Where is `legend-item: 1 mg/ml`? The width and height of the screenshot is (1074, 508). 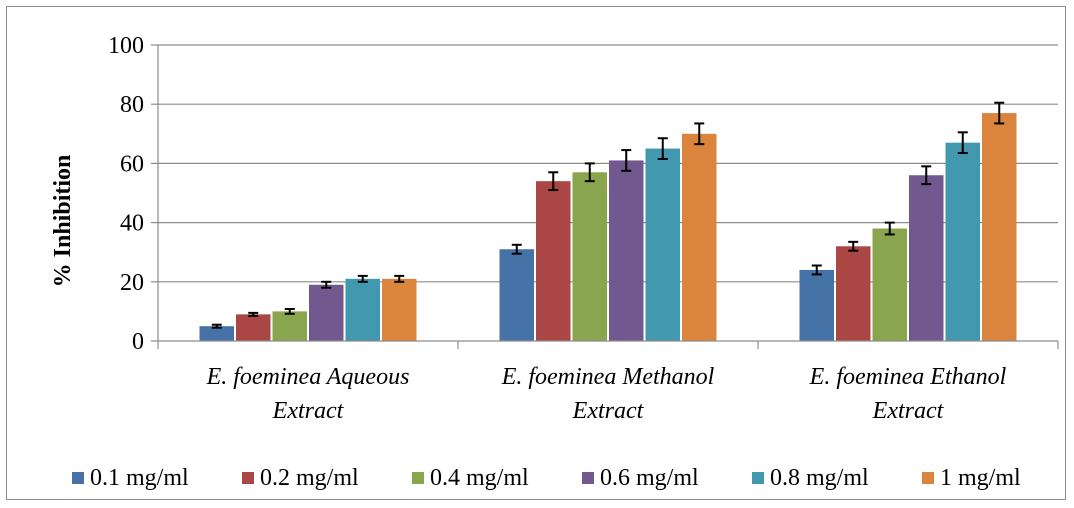 legend-item: 1 mg/ml is located at coordinates (971, 478).